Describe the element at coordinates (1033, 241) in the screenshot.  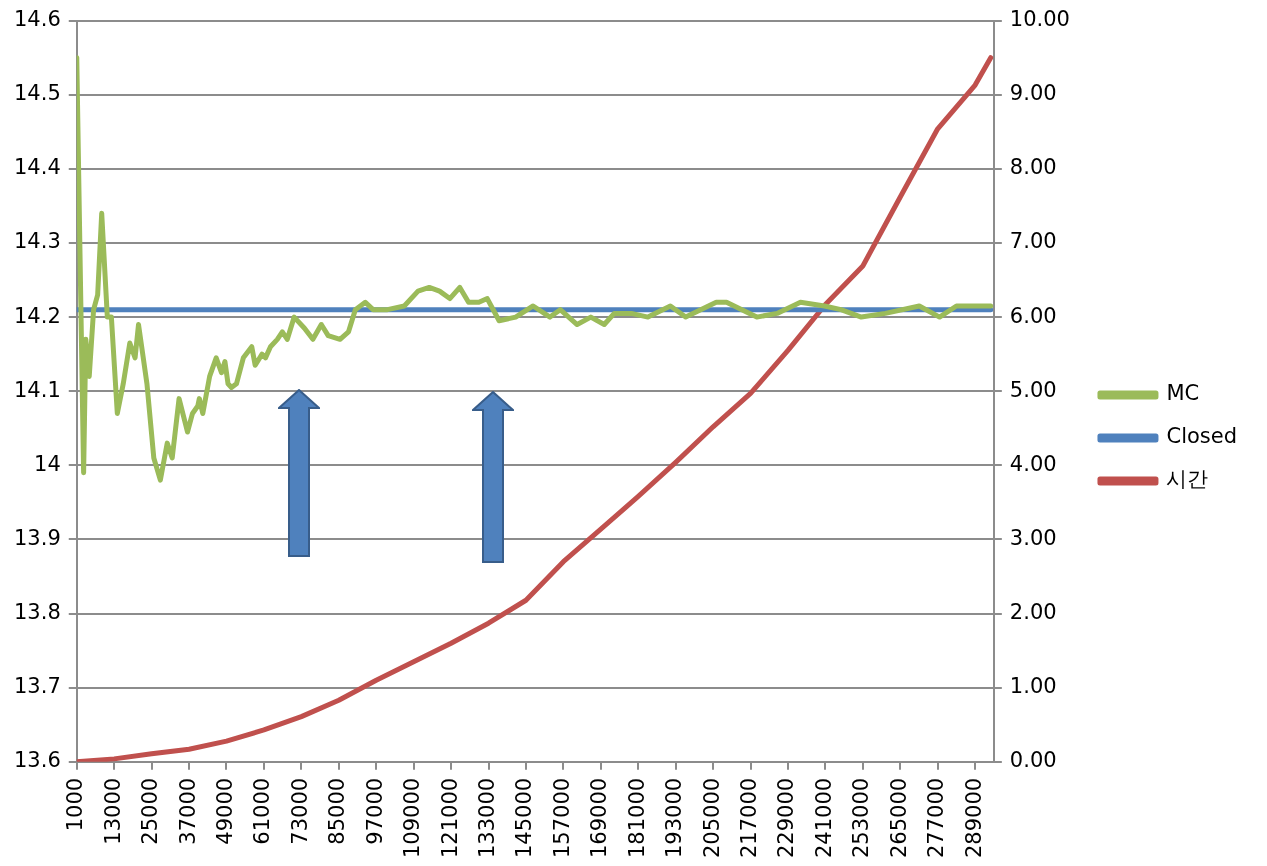
I see `y2-tick-label: 7.00` at that location.